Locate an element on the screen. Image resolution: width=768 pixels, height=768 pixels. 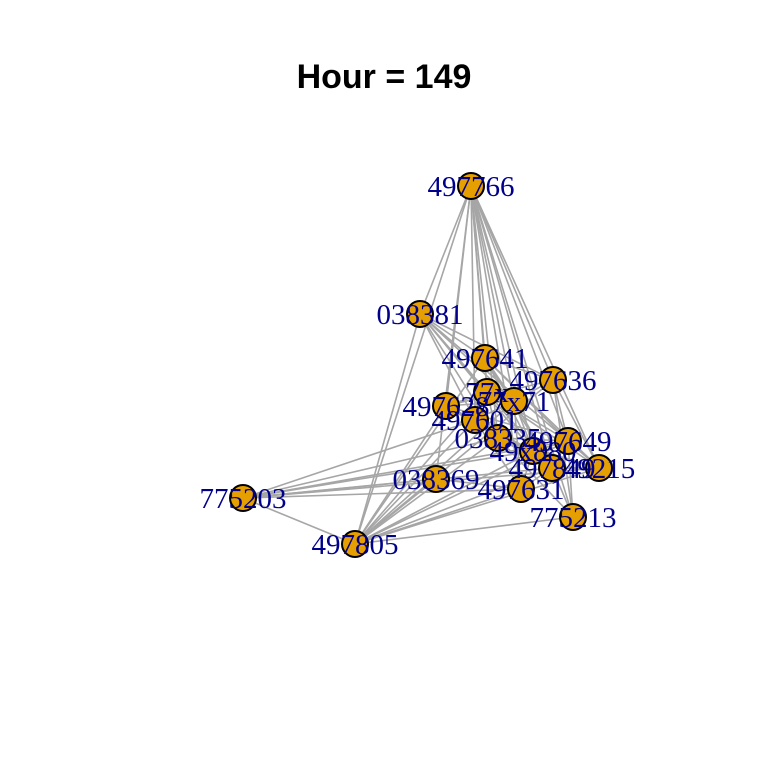
node-label: 497805 is located at coordinates (355, 545).